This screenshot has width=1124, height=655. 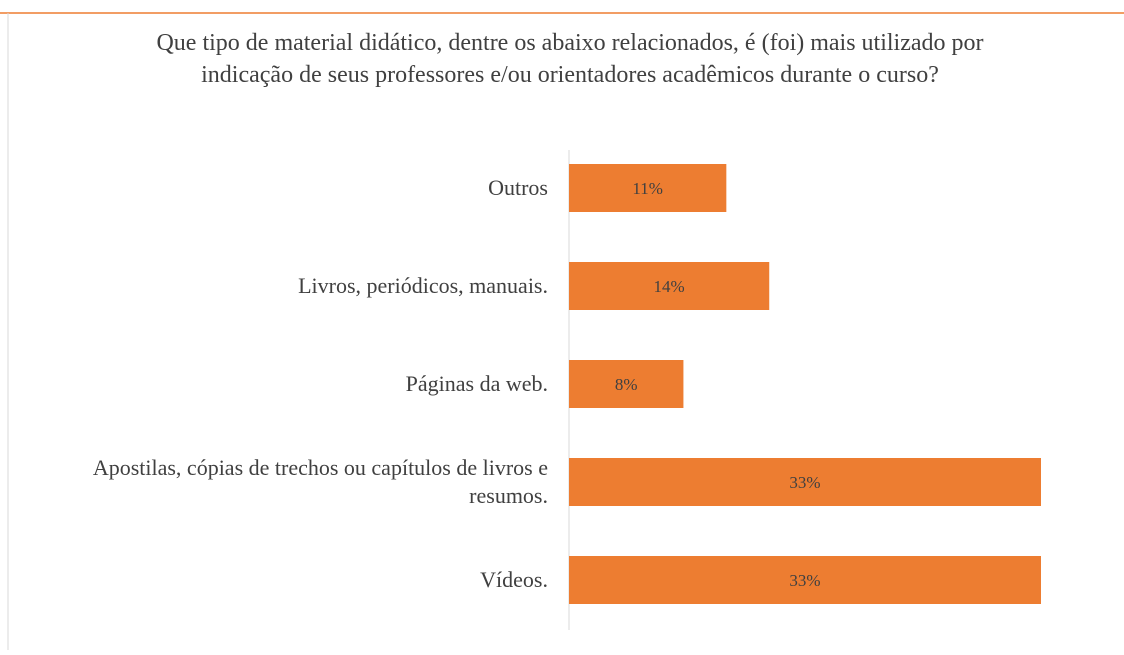 What do you see at coordinates (518, 187) in the screenshot?
I see `y-tick-label: Outros` at bounding box center [518, 187].